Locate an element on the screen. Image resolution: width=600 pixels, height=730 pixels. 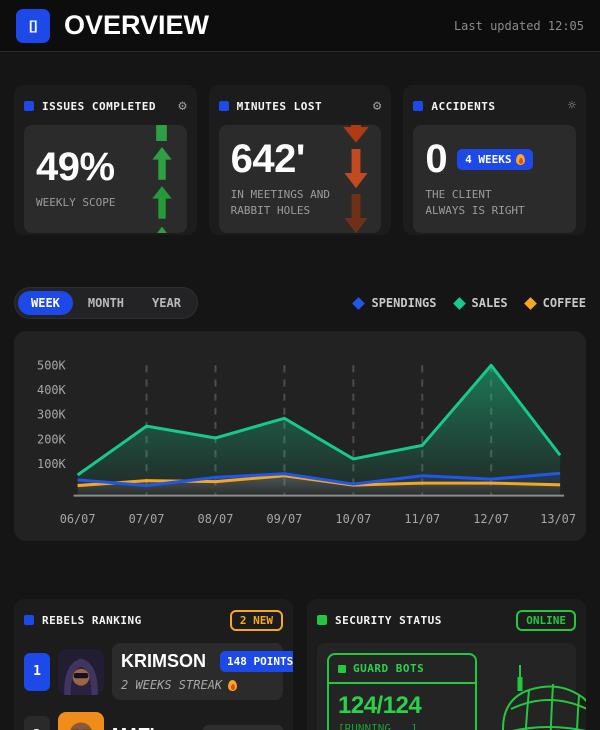
guard-bullet-icon is located at coordinates (342, 668).